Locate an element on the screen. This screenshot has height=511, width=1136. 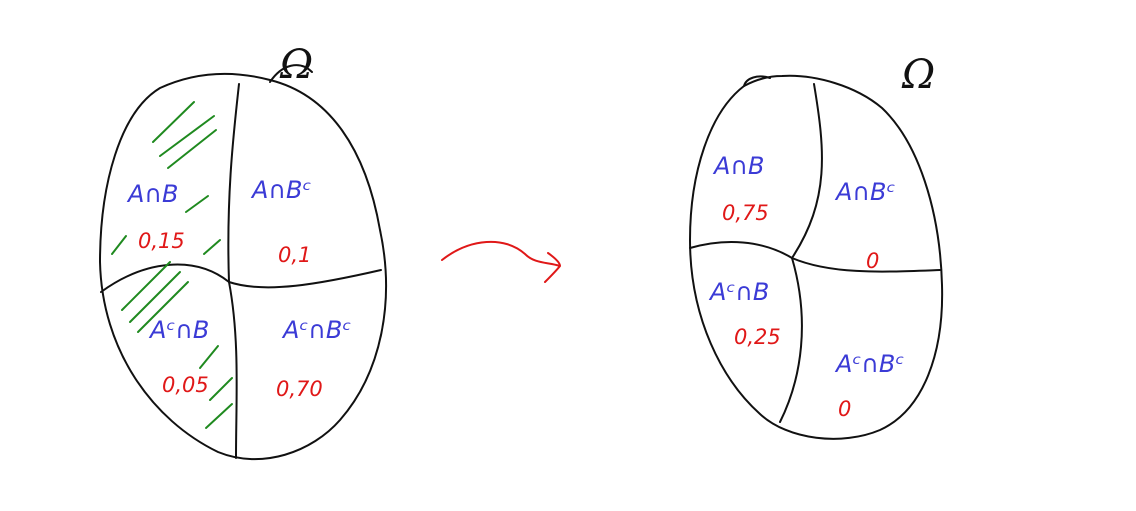
region-prob-a-and-bc-after: 0 is located at coordinates (872, 261).